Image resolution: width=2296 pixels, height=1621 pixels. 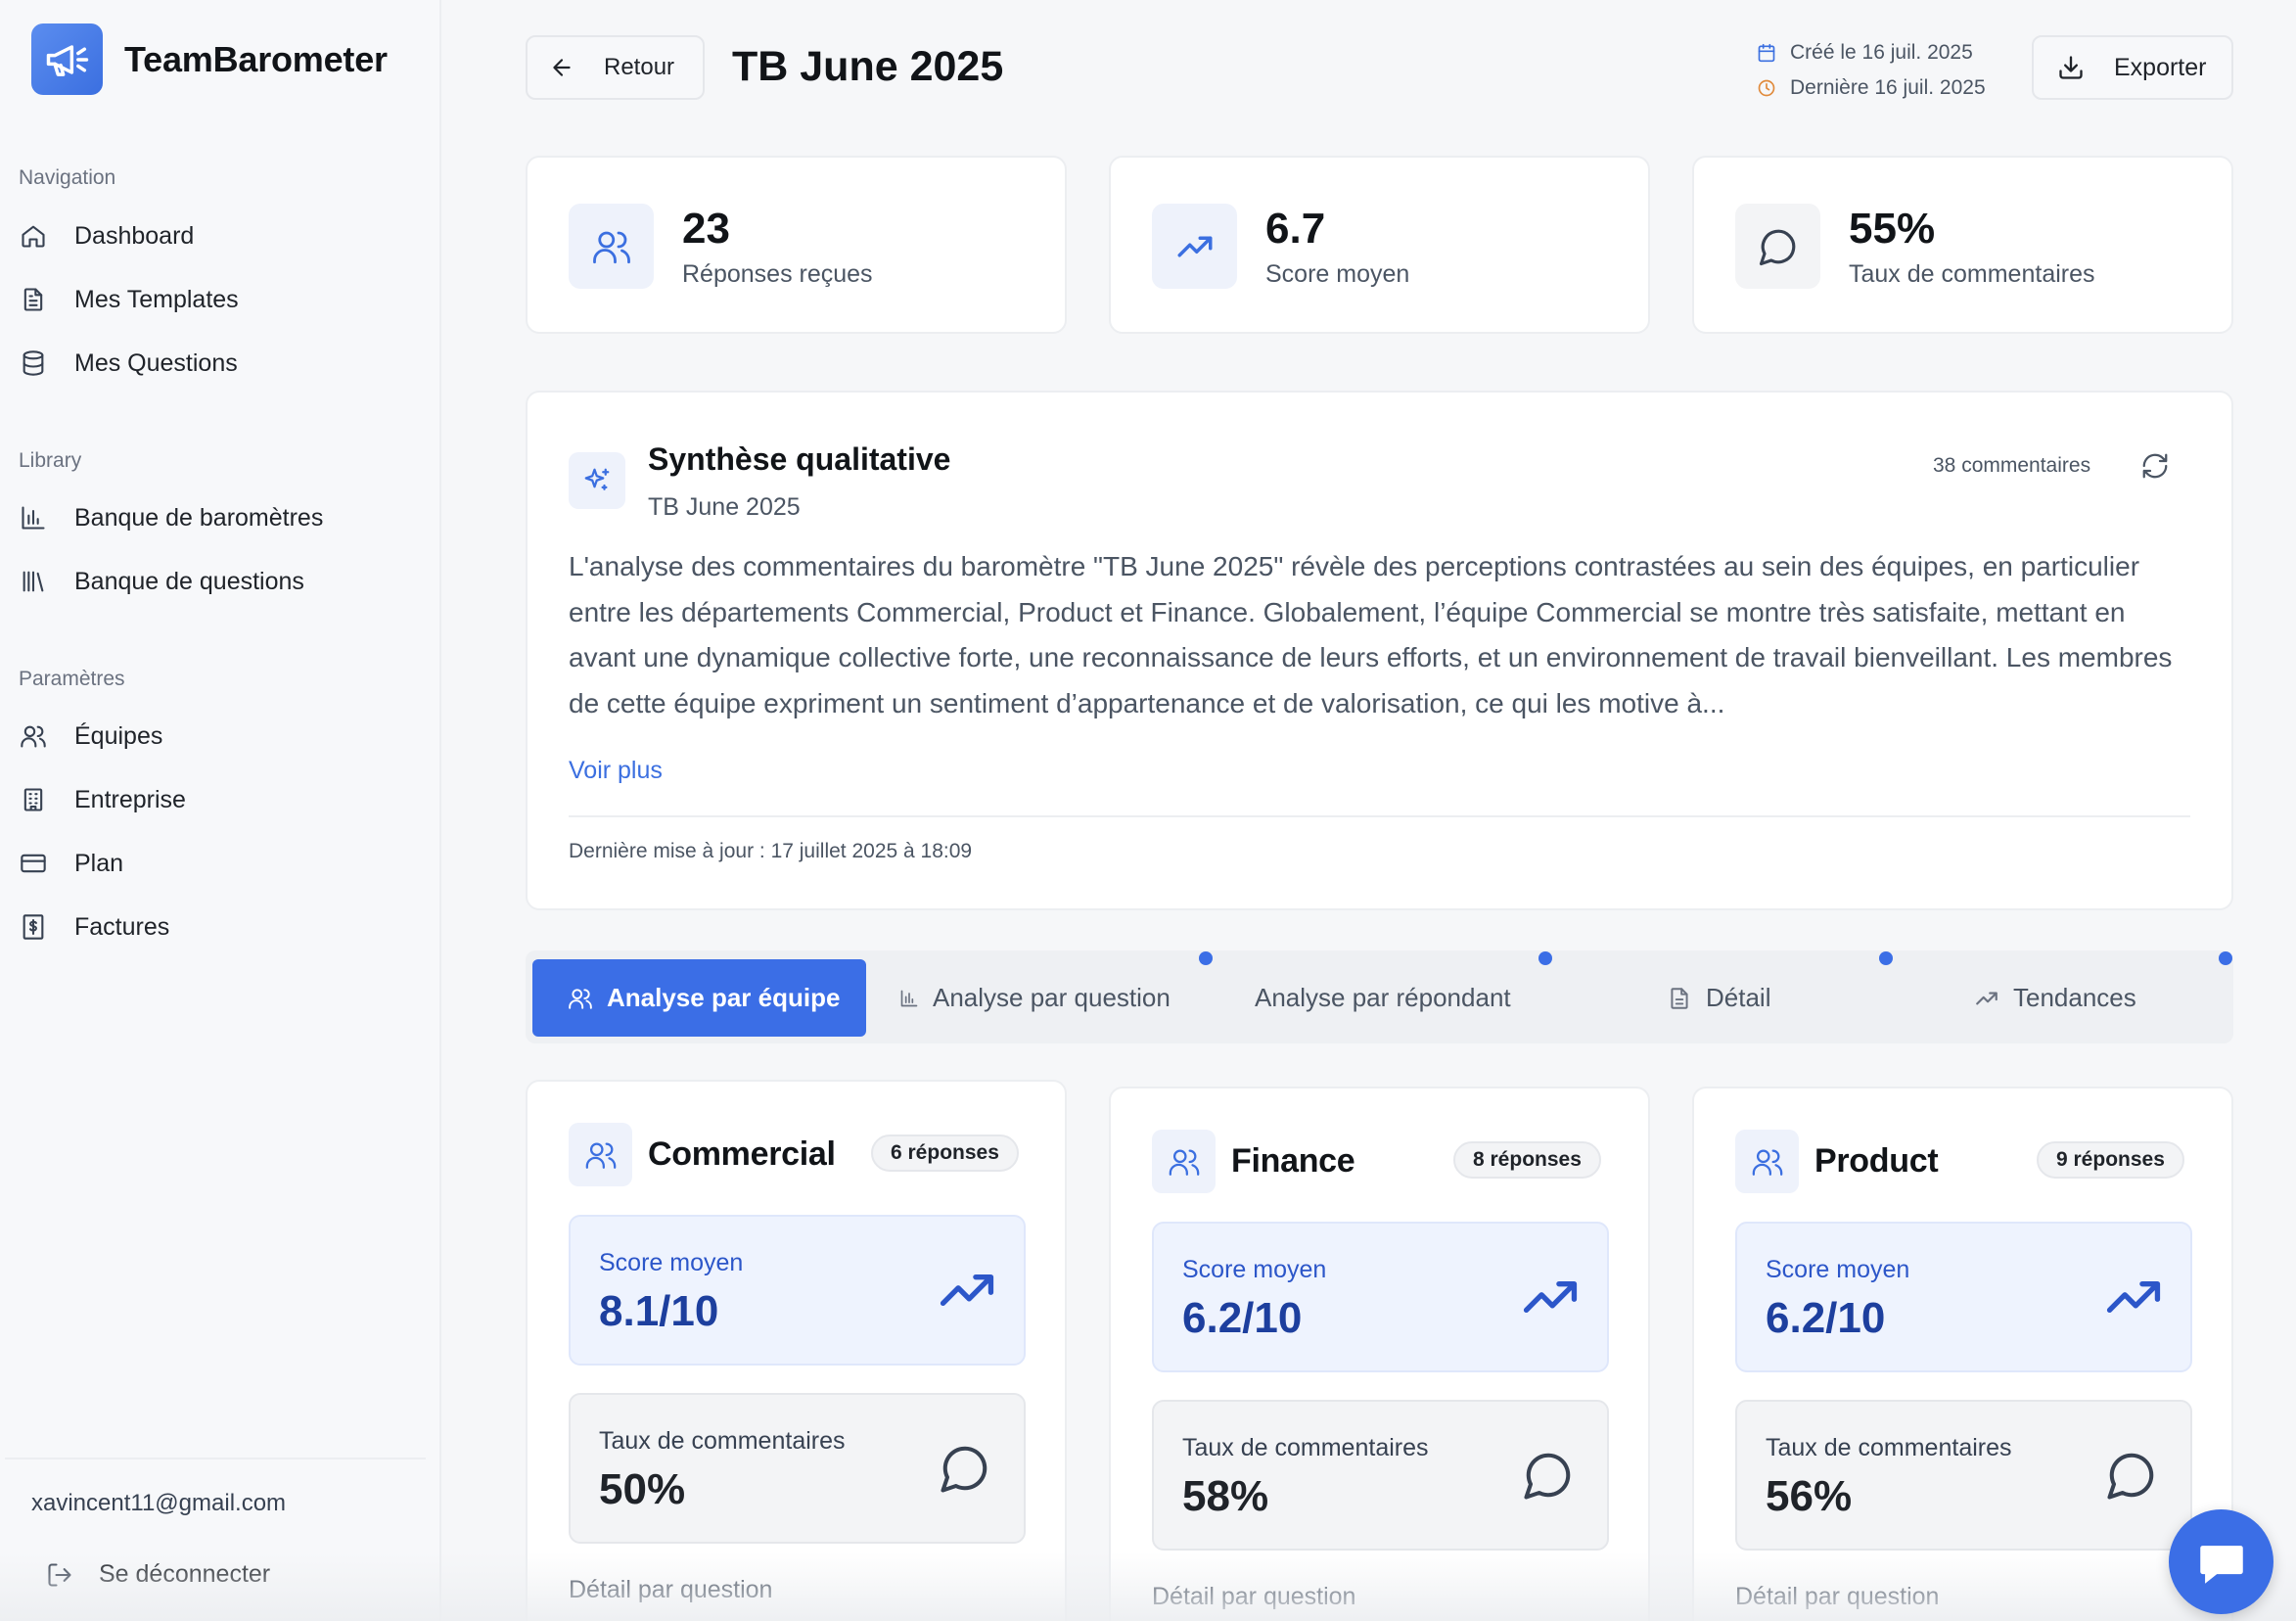 What do you see at coordinates (1380, 1297) in the screenshot?
I see `score-box: Score moyen 6.2/10` at bounding box center [1380, 1297].